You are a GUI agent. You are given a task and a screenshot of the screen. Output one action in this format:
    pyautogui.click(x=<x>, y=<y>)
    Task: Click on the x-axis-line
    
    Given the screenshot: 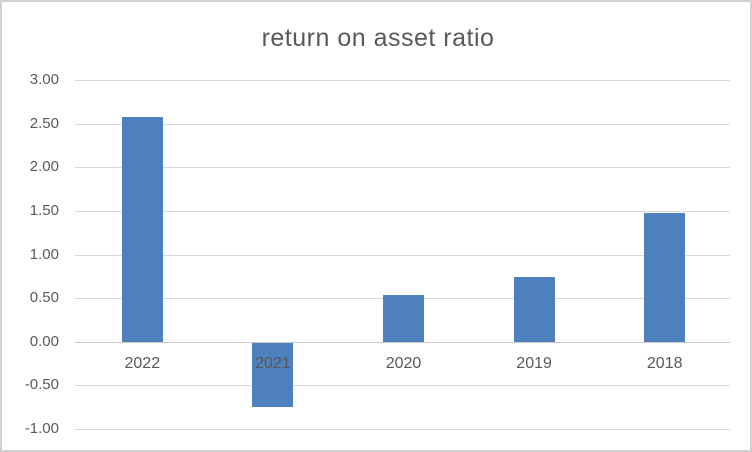 What is the action you would take?
    pyautogui.click(x=402, y=342)
    